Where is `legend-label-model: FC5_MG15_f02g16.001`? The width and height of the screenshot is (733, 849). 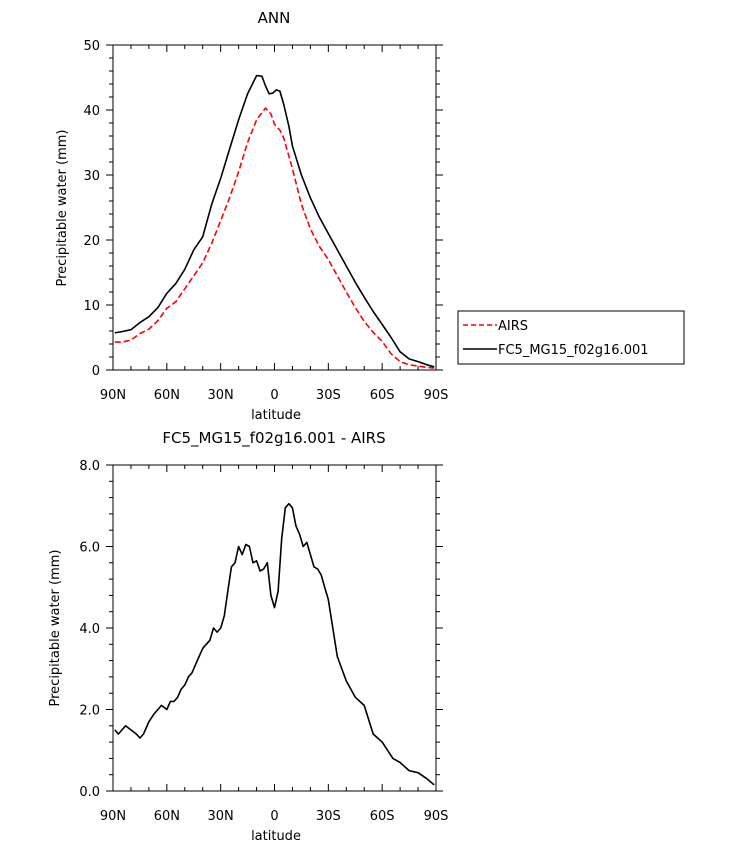 legend-label-model: FC5_MG15_f02g16.001 is located at coordinates (573, 350).